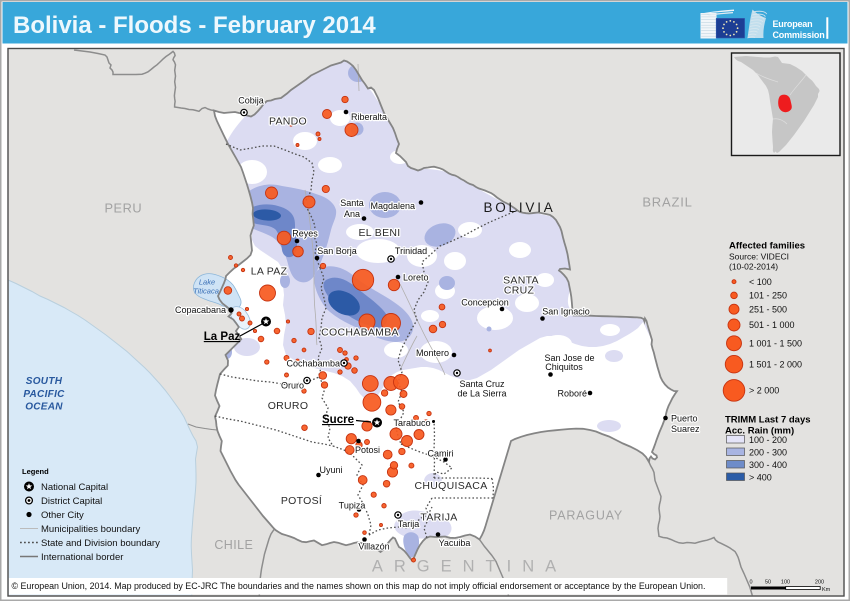 The image size is (850, 606). What do you see at coordinates (519, 207) in the screenshot?
I see `svg-text: BOLIVIA` at bounding box center [519, 207].